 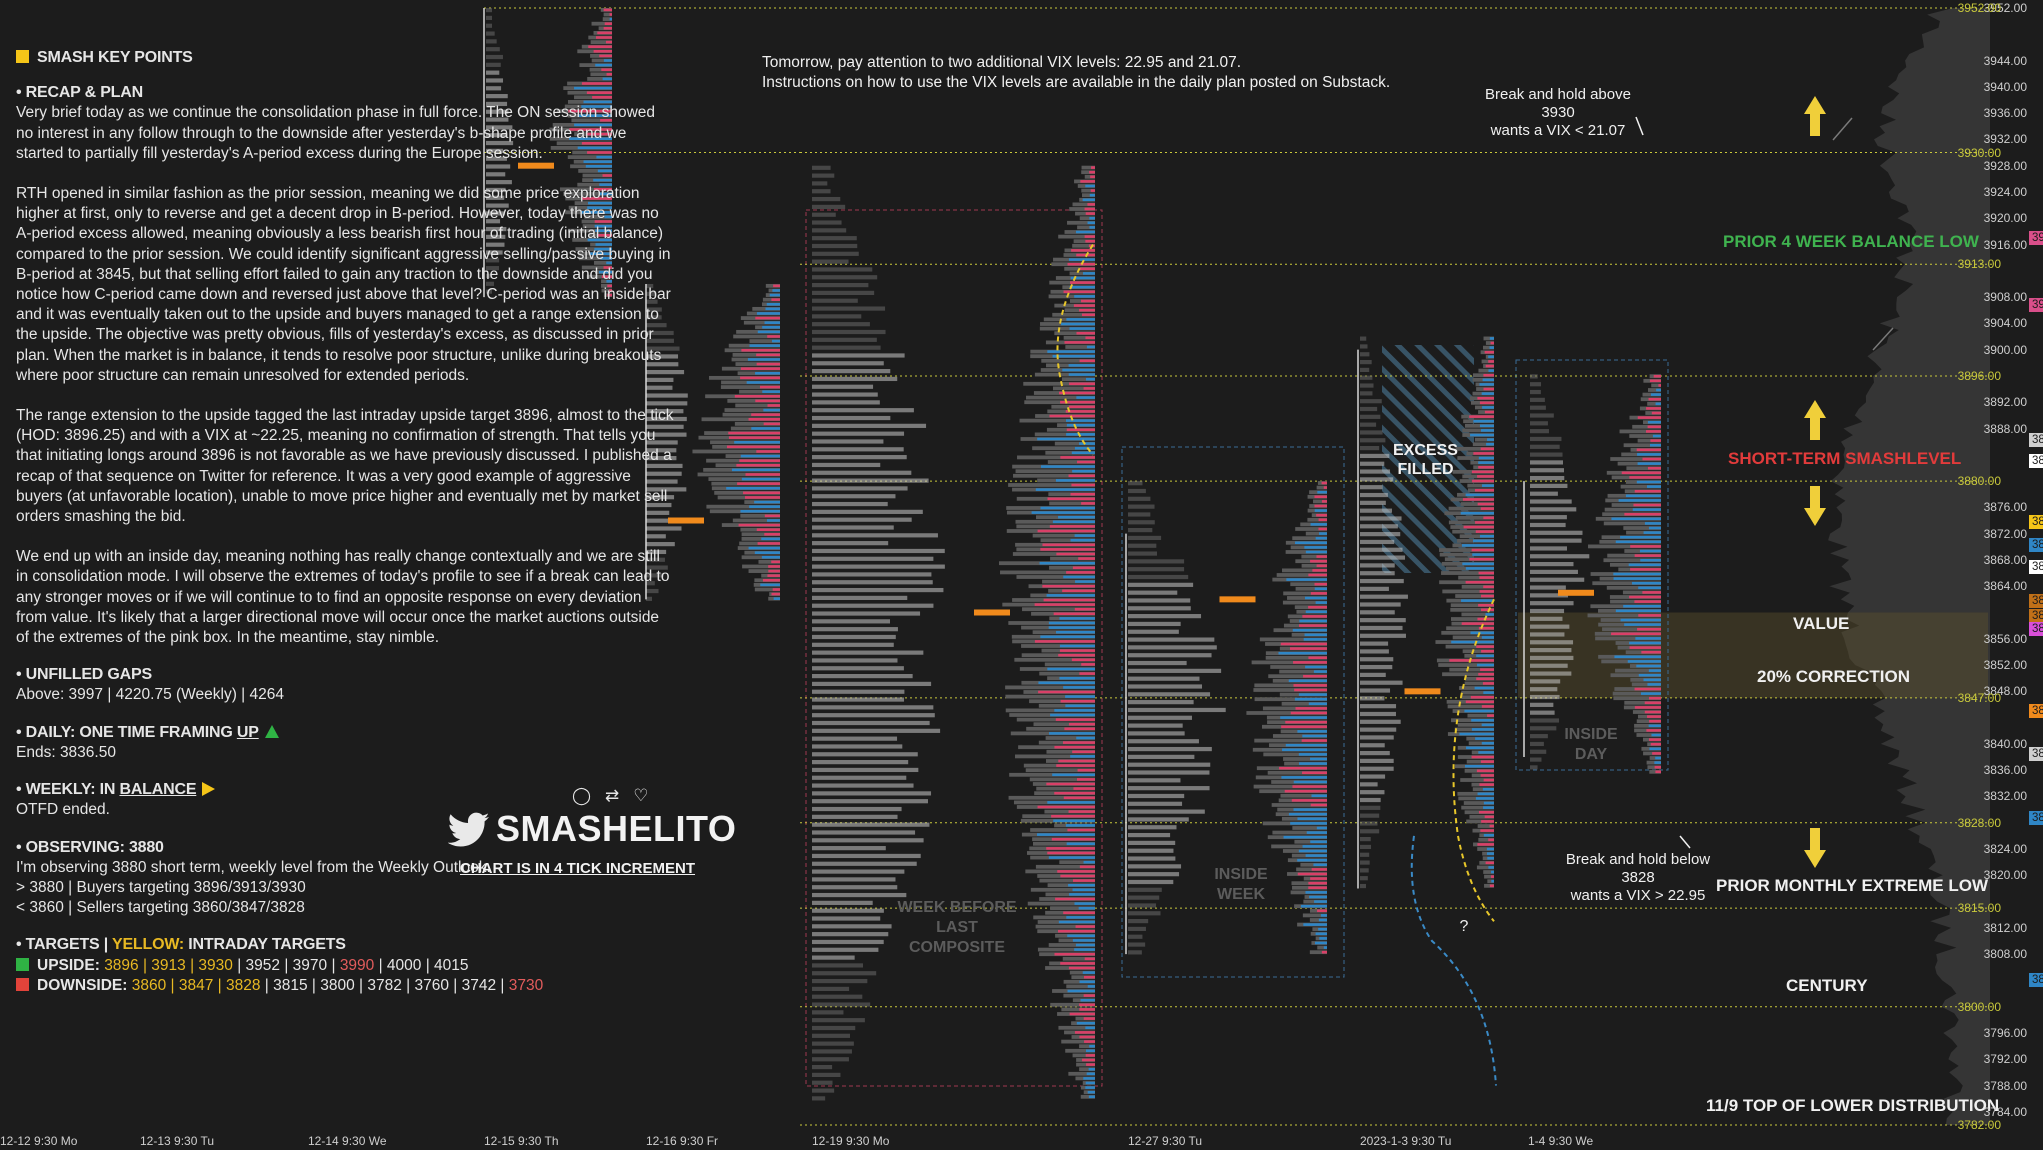 I want to click on gaps-text: Above: 3997 | 4220.75 (Weekly) | 4264, so click(x=150, y=695).